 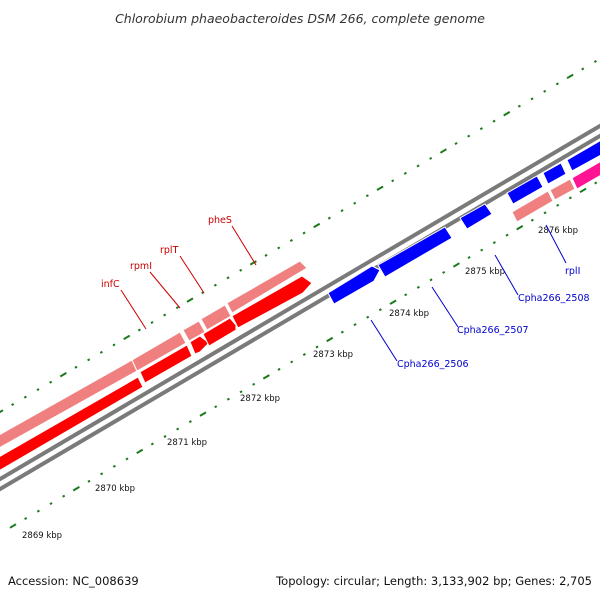 What do you see at coordinates (187, 443) in the screenshot?
I see `kbp-label: 2871 kbp` at bounding box center [187, 443].